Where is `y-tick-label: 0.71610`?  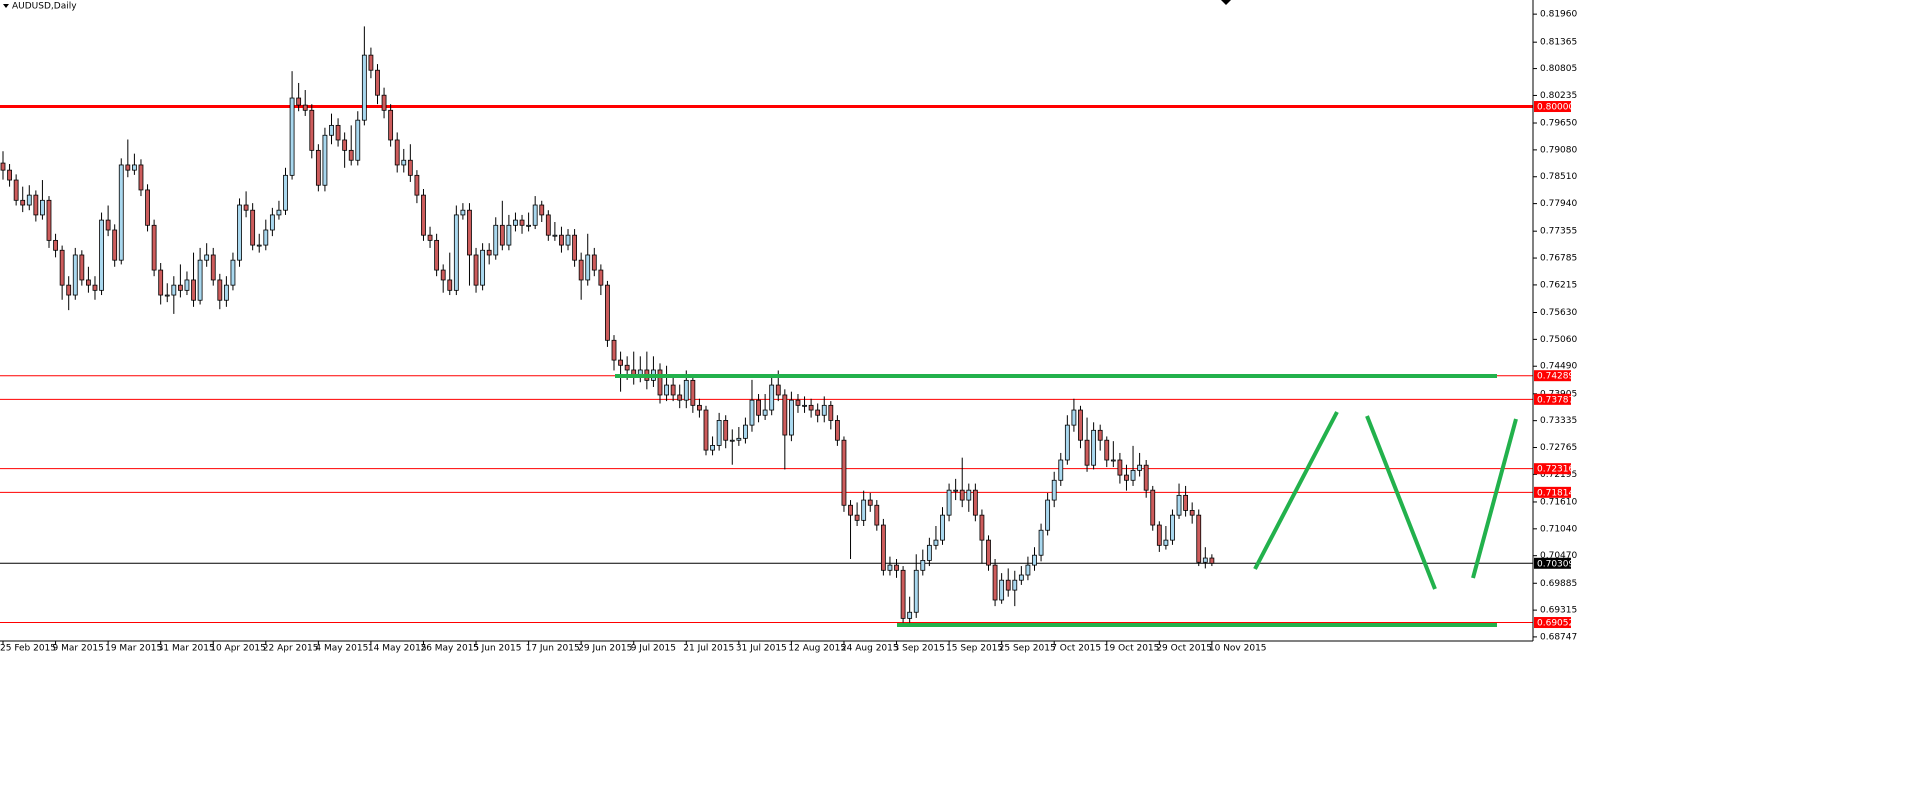 y-tick-label: 0.71610 is located at coordinates (1558, 502).